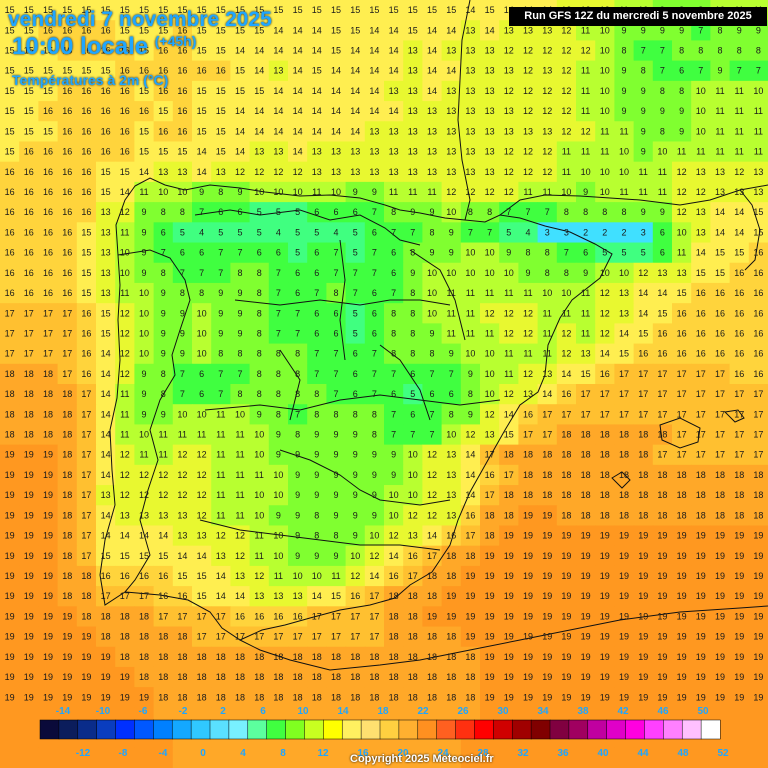 The height and width of the screenshot is (768, 768). I want to click on temperature-value: 6, so click(316, 273).